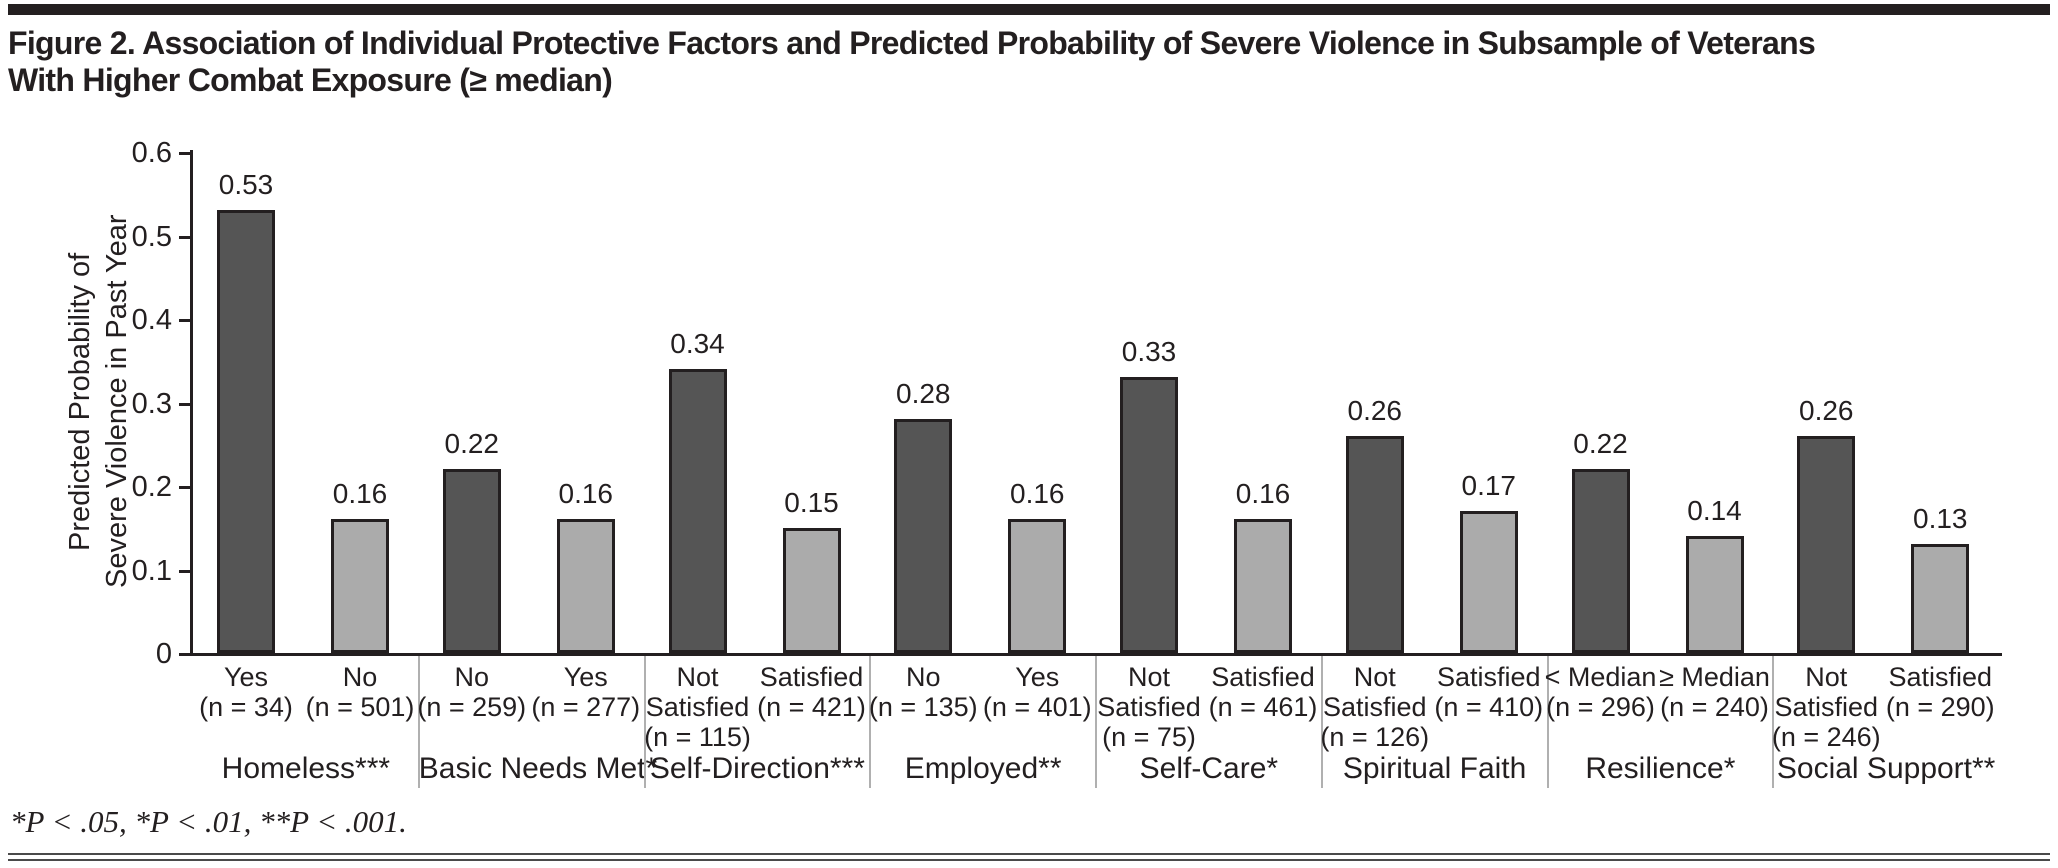  What do you see at coordinates (697, 737) in the screenshot?
I see `bar-category-label-line: (n = 115)` at bounding box center [697, 737].